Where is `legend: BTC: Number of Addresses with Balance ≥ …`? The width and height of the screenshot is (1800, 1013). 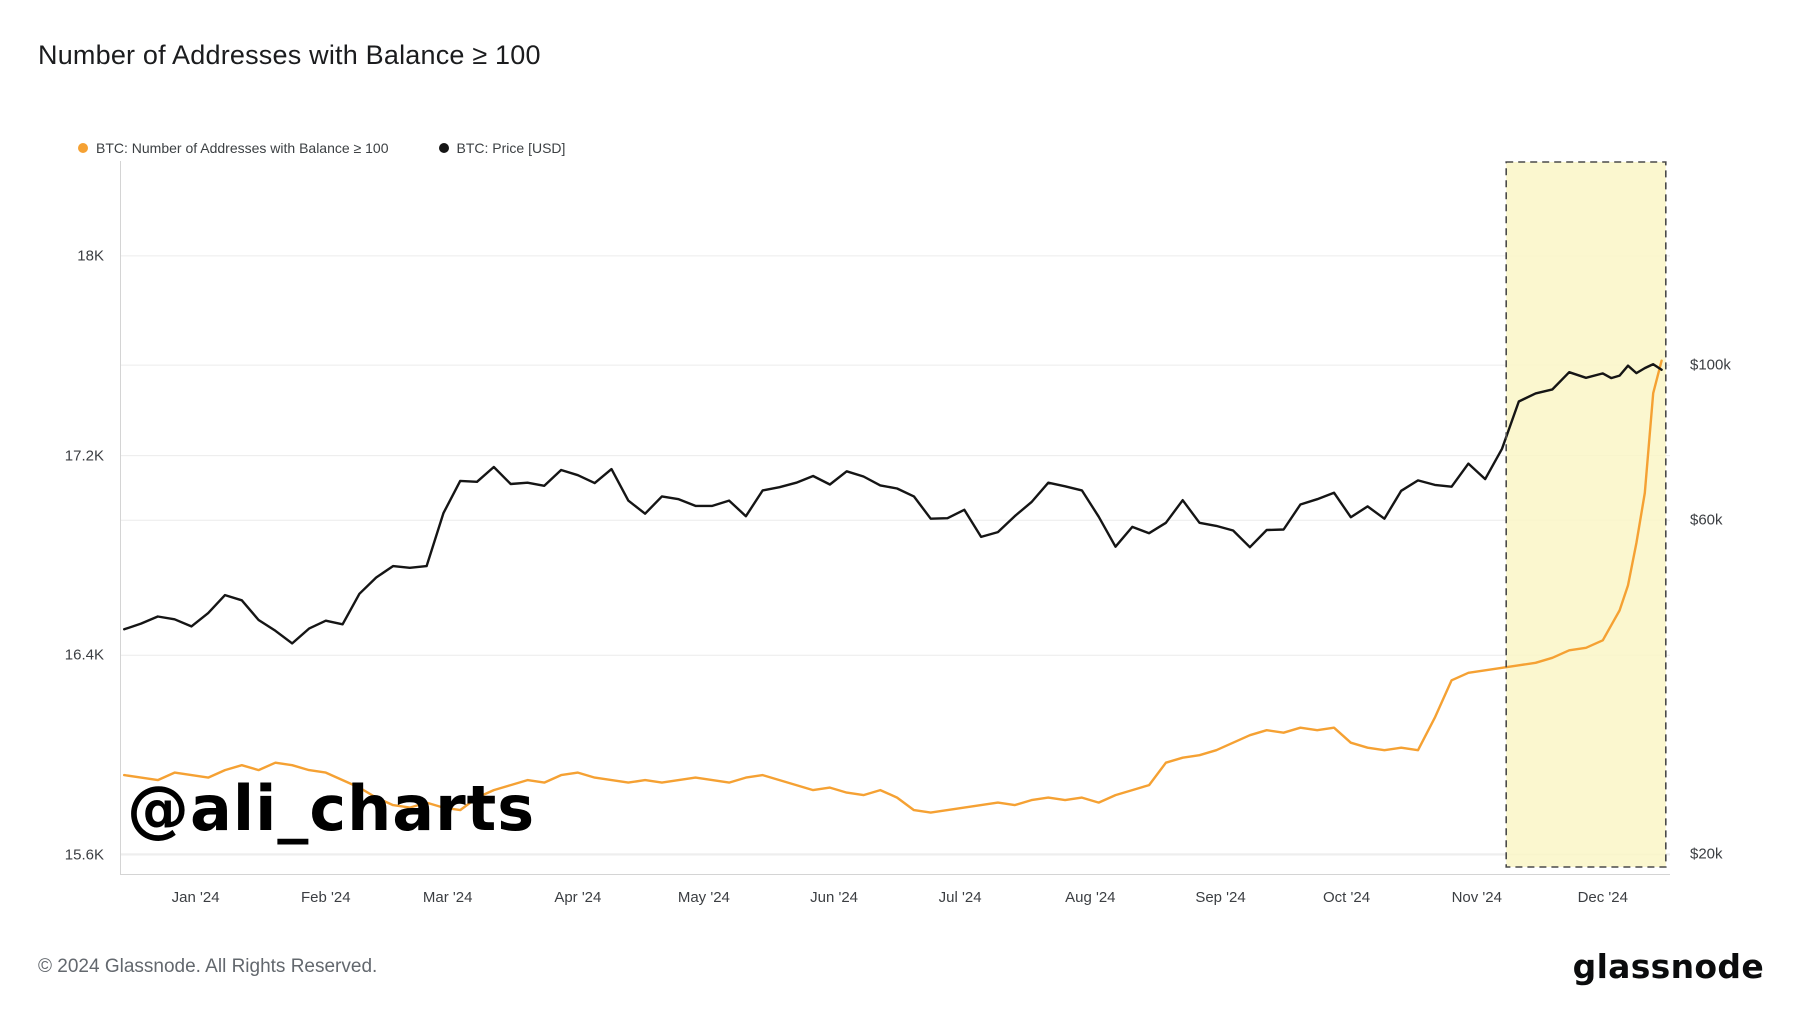
legend: BTC: Number of Addresses with Balance ≥ … is located at coordinates (321, 148).